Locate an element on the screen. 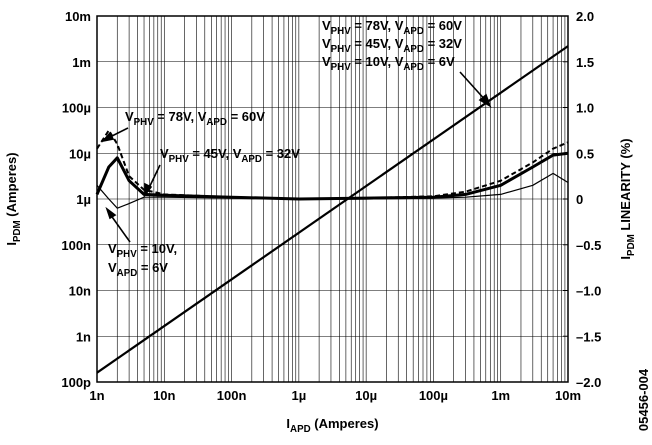 The width and height of the screenshot is (652, 445). text-part: = 10V, V is located at coordinates (377, 61).